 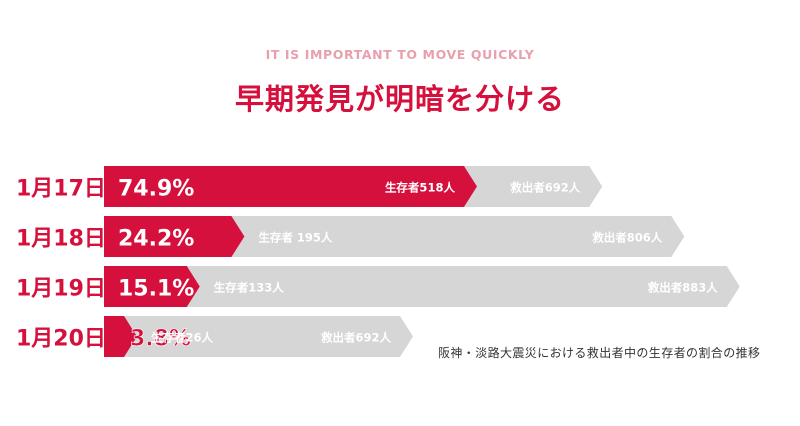 What do you see at coordinates (61, 339) in the screenshot?
I see `date-label: 1月20日` at bounding box center [61, 339].